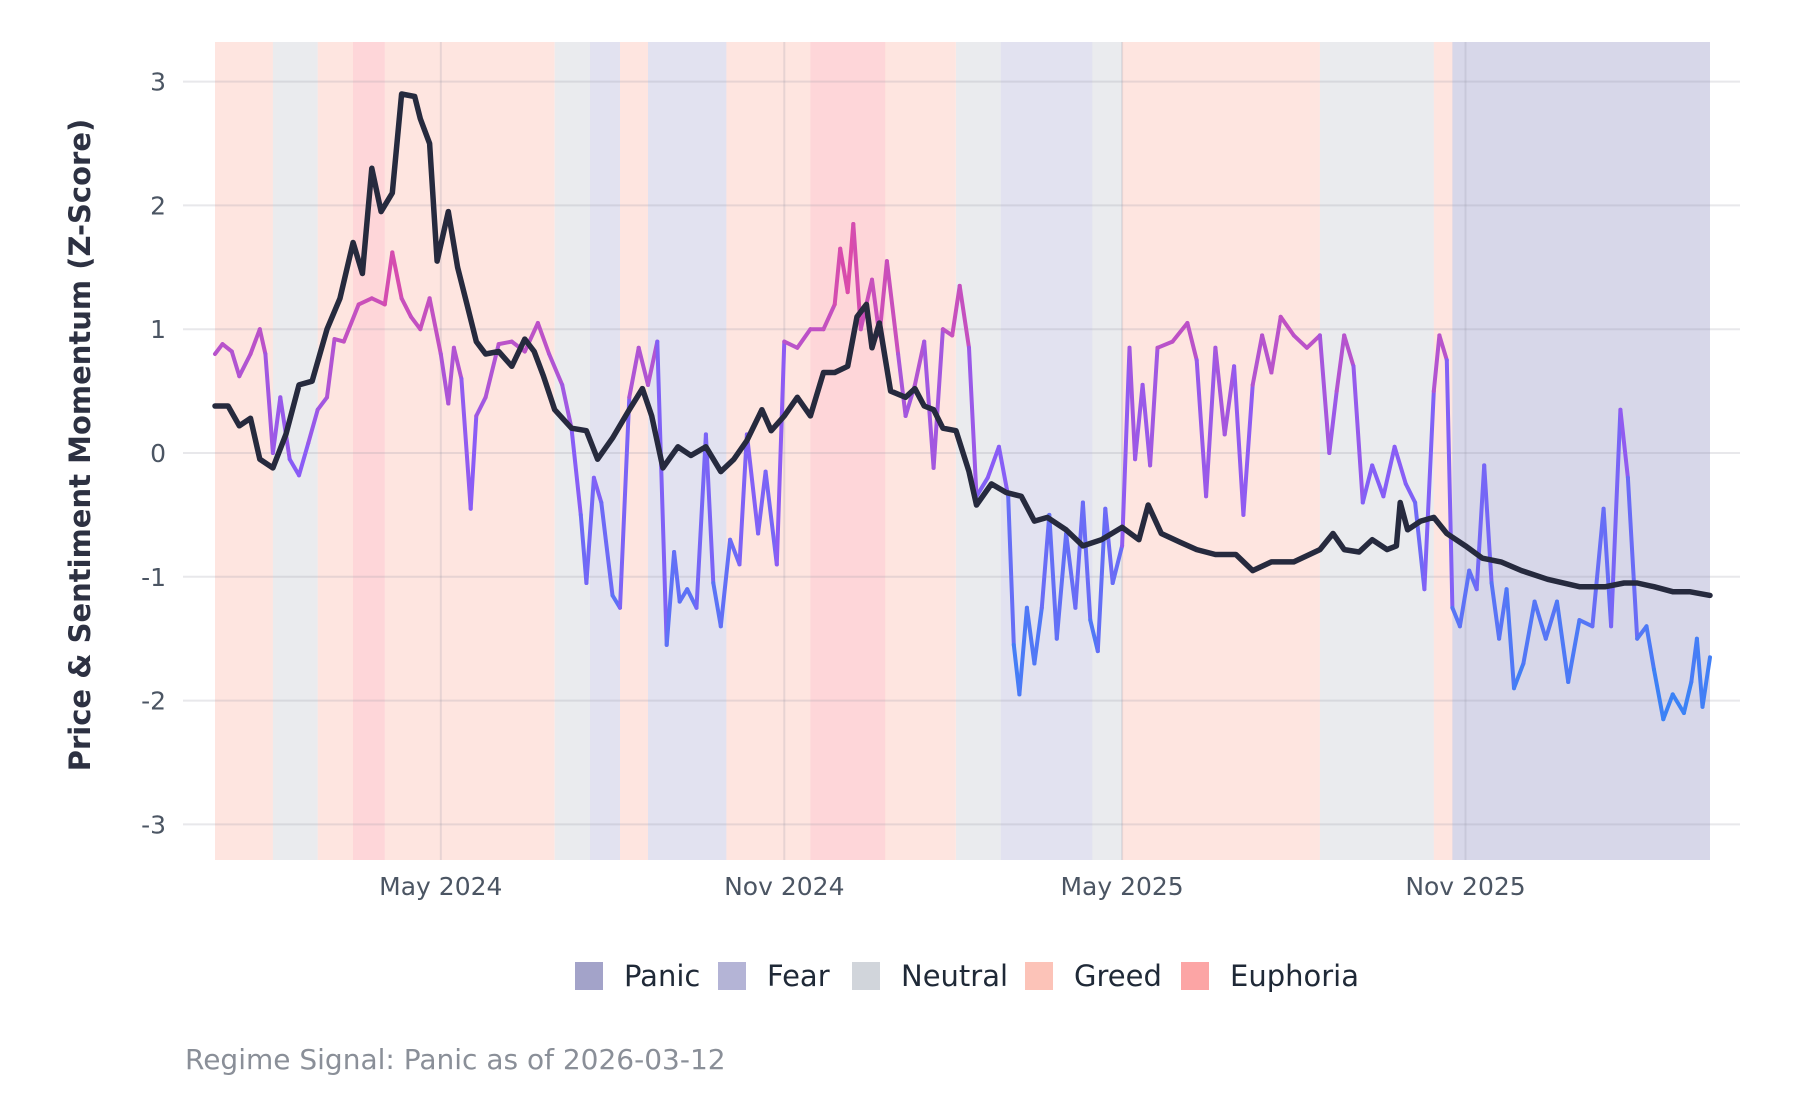 This screenshot has height=1100, width=1800. I want to click on y-tick-label: -3, so click(153, 824).